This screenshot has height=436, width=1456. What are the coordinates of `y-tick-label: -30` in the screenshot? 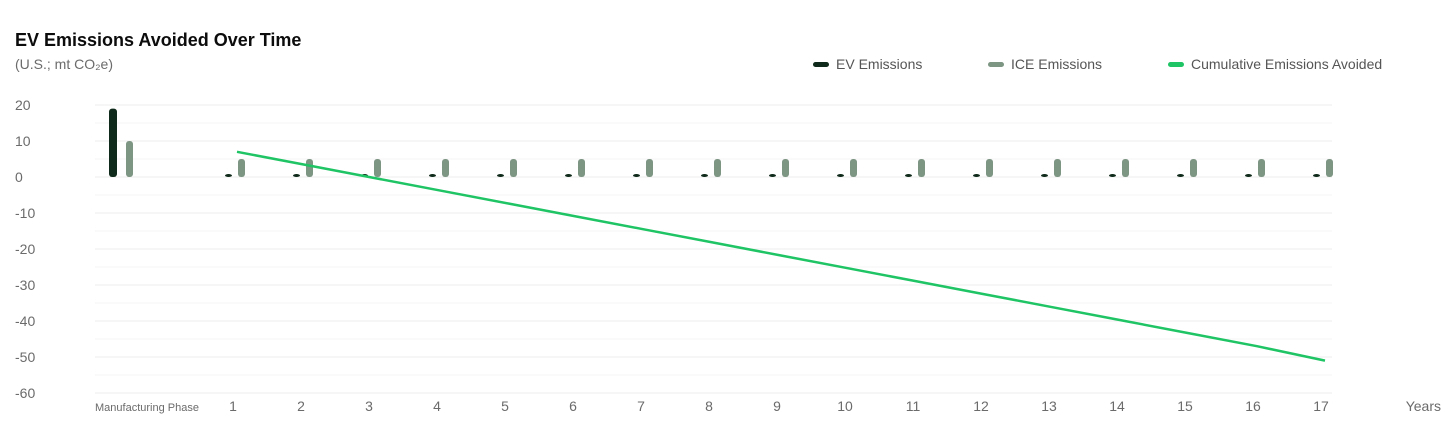 It's located at (25, 285).